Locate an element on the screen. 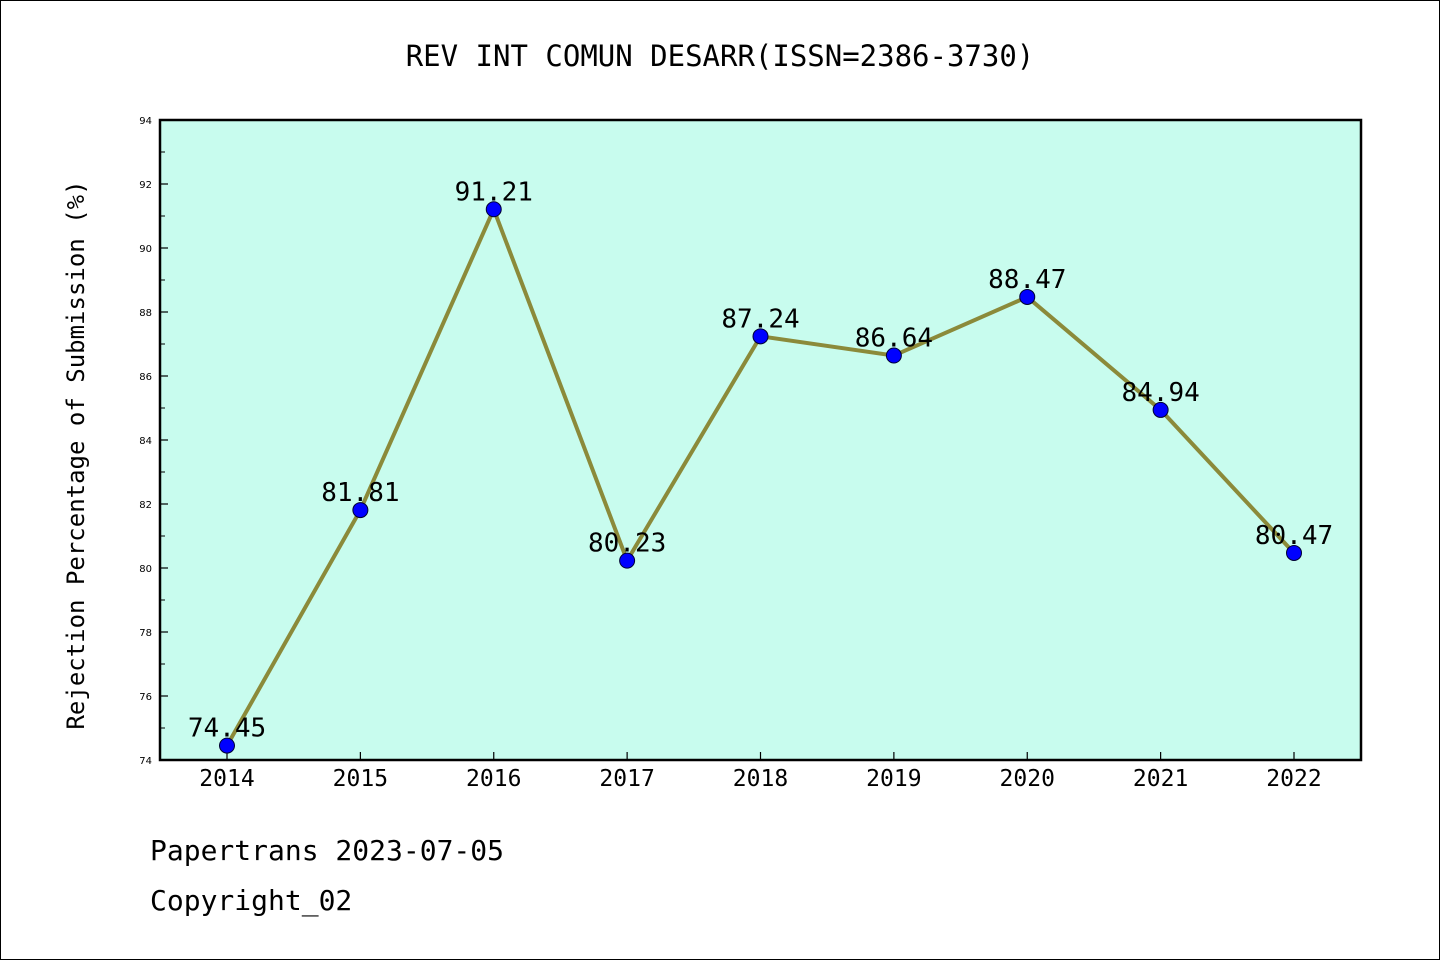  y-tick-label: 82 is located at coordinates (145, 505).